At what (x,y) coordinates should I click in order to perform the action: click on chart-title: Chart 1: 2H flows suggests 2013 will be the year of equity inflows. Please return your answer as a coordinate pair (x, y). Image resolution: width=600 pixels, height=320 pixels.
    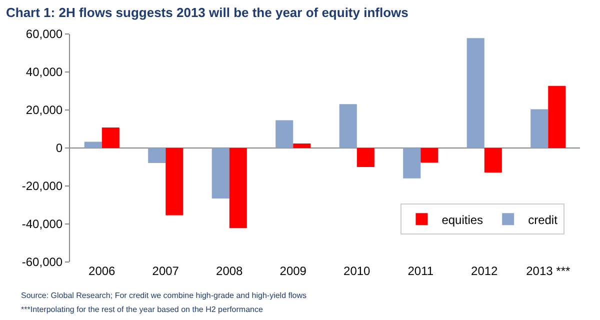
    Looking at the image, I should click on (207, 12).